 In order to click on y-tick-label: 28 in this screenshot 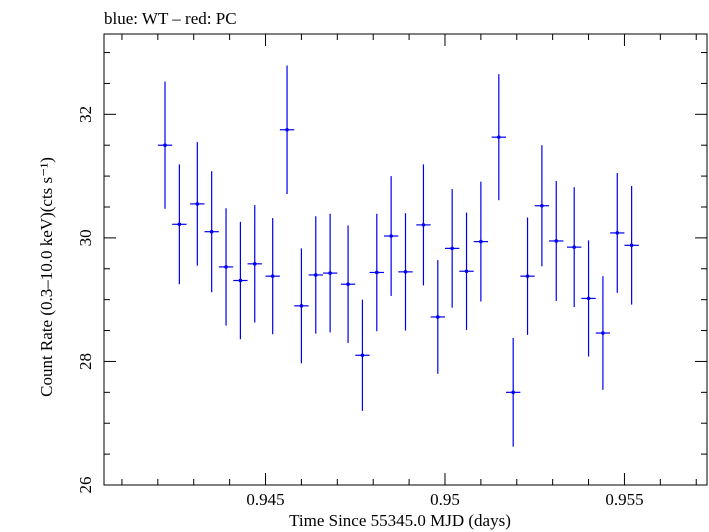, I will do `click(85, 361)`.